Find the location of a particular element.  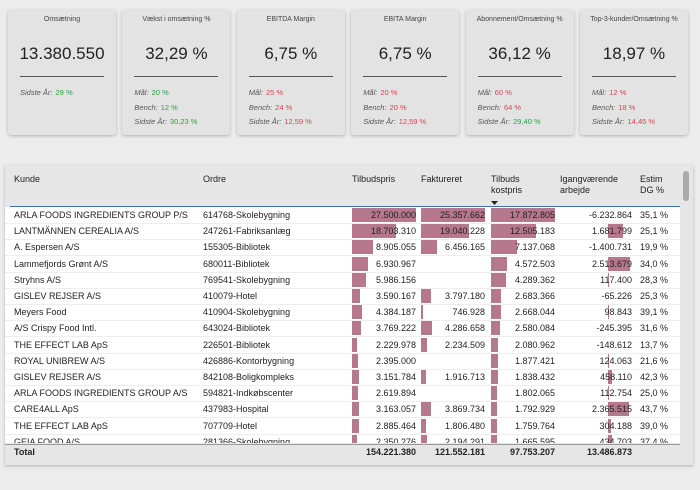

table-cell: 5.986.156 is located at coordinates (395, 279).